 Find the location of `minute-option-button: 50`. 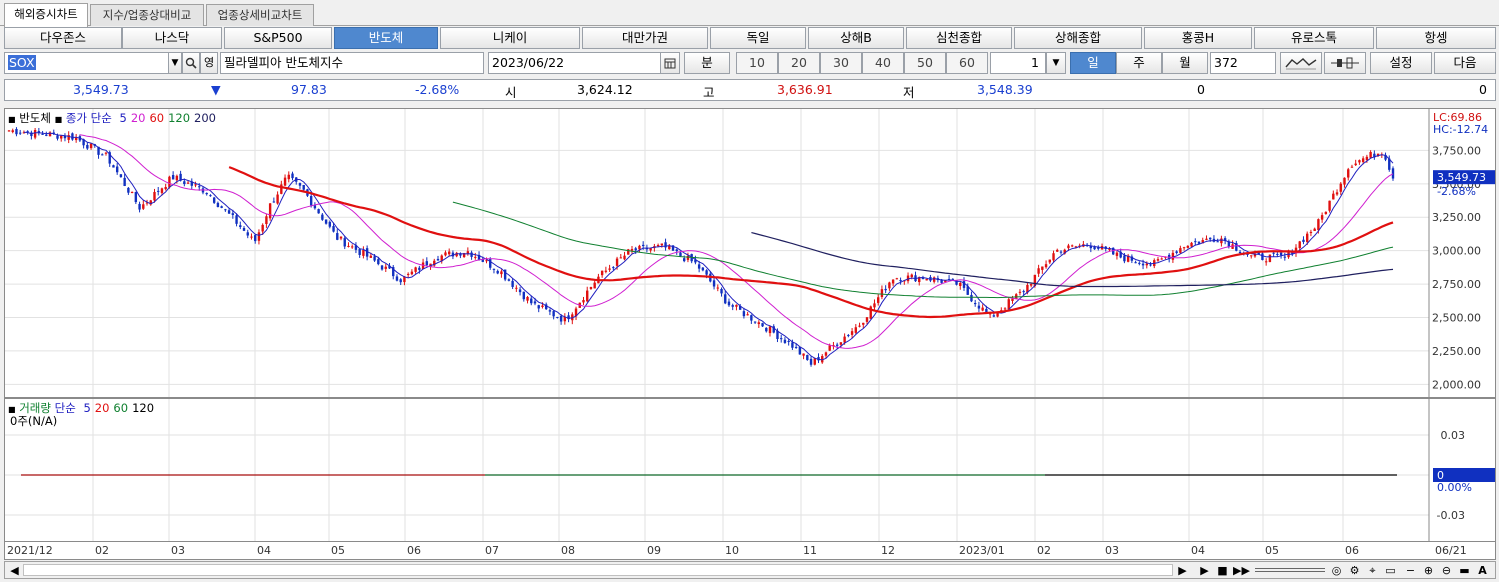

minute-option-button: 50 is located at coordinates (925, 63).